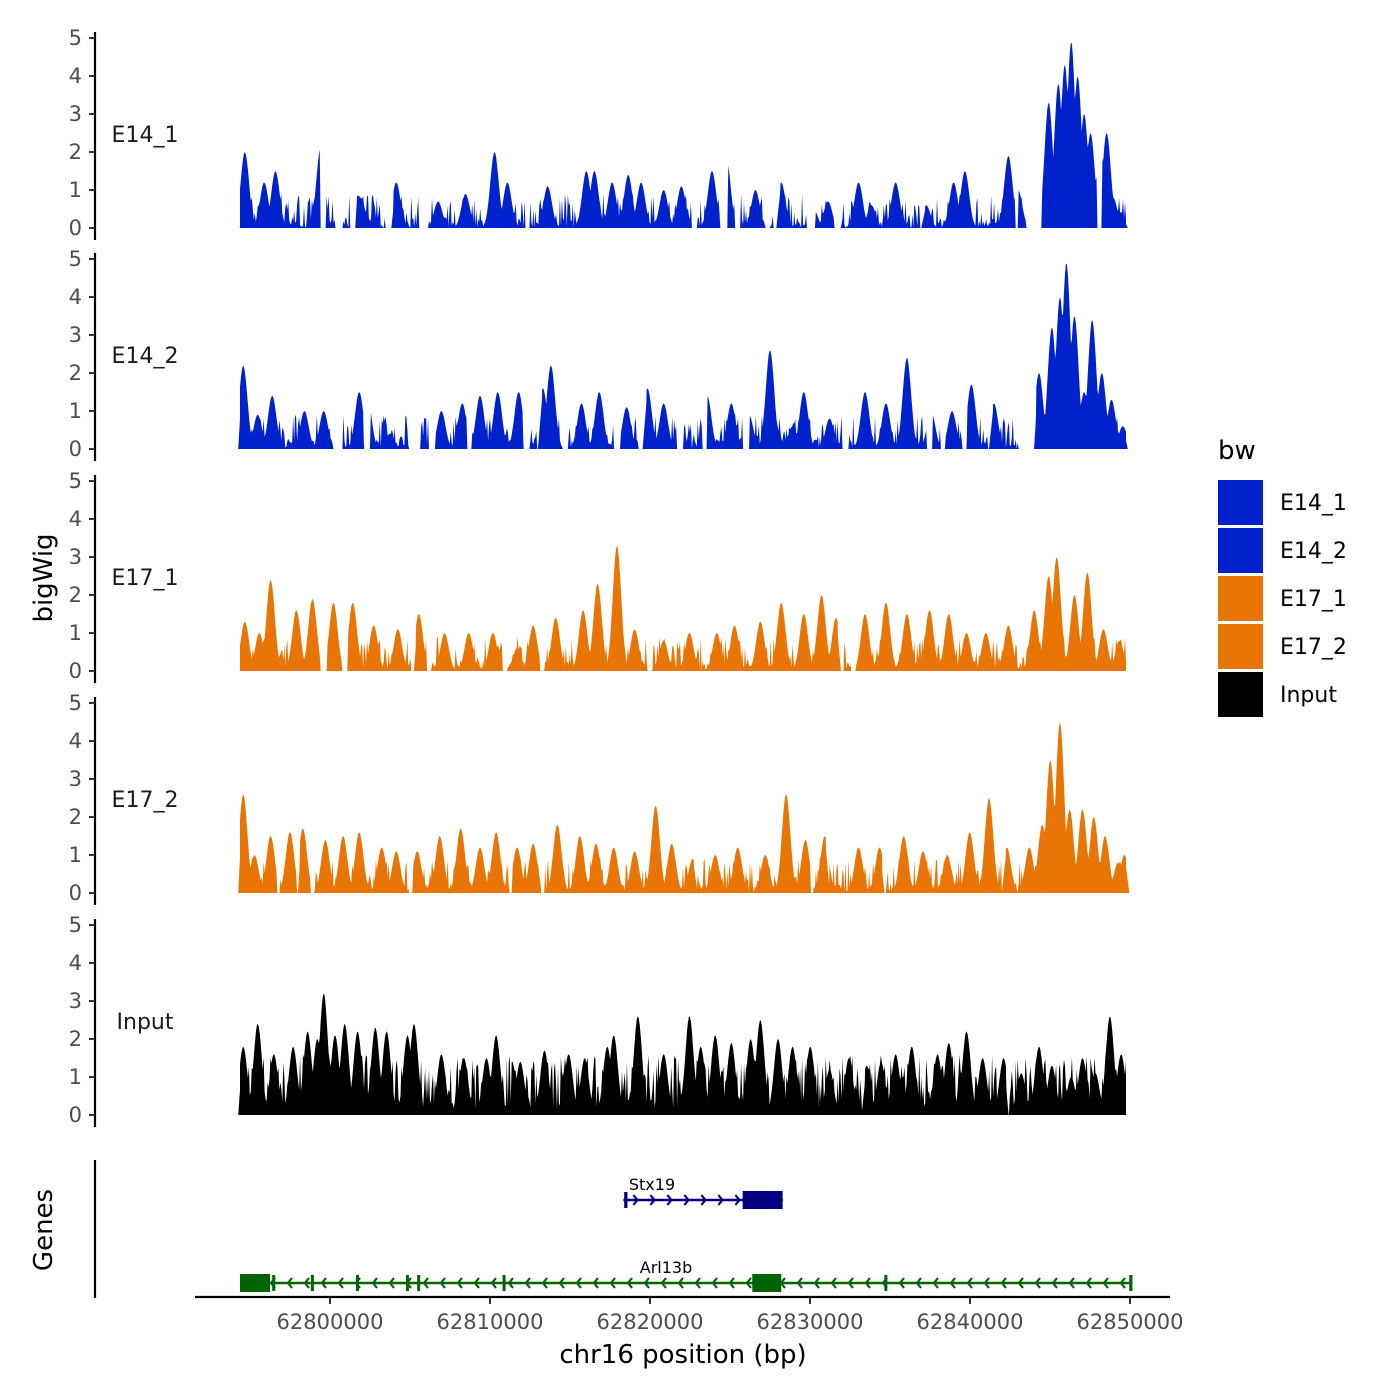  I want to click on track-name-label: E17_1, so click(145, 578).